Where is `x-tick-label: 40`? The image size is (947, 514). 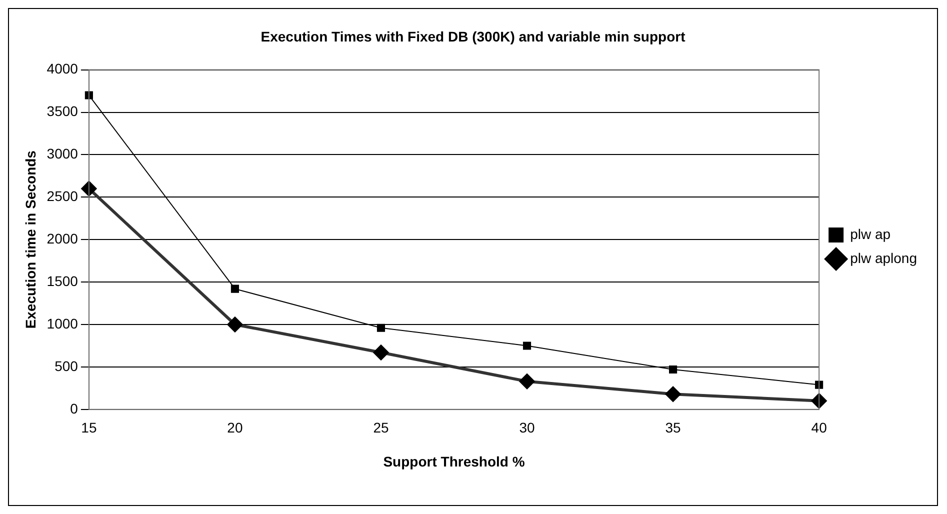 x-tick-label: 40 is located at coordinates (819, 428).